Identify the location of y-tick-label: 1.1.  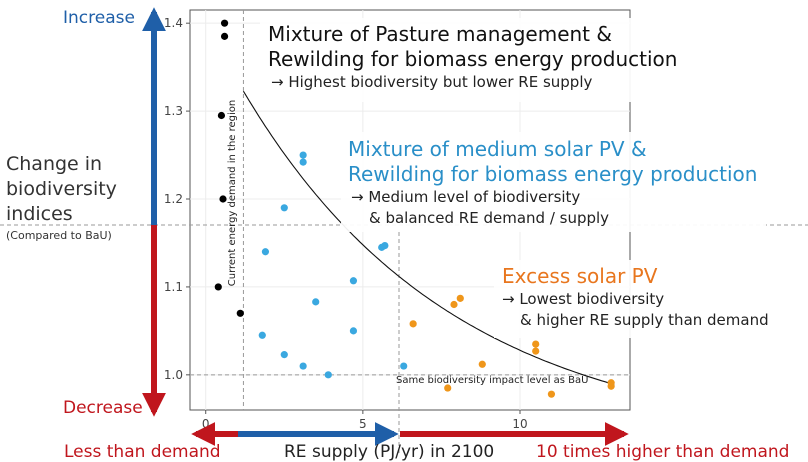
(173, 287).